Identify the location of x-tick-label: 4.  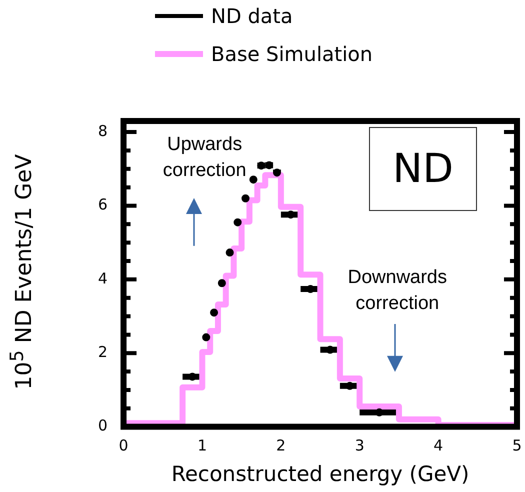
(439, 445).